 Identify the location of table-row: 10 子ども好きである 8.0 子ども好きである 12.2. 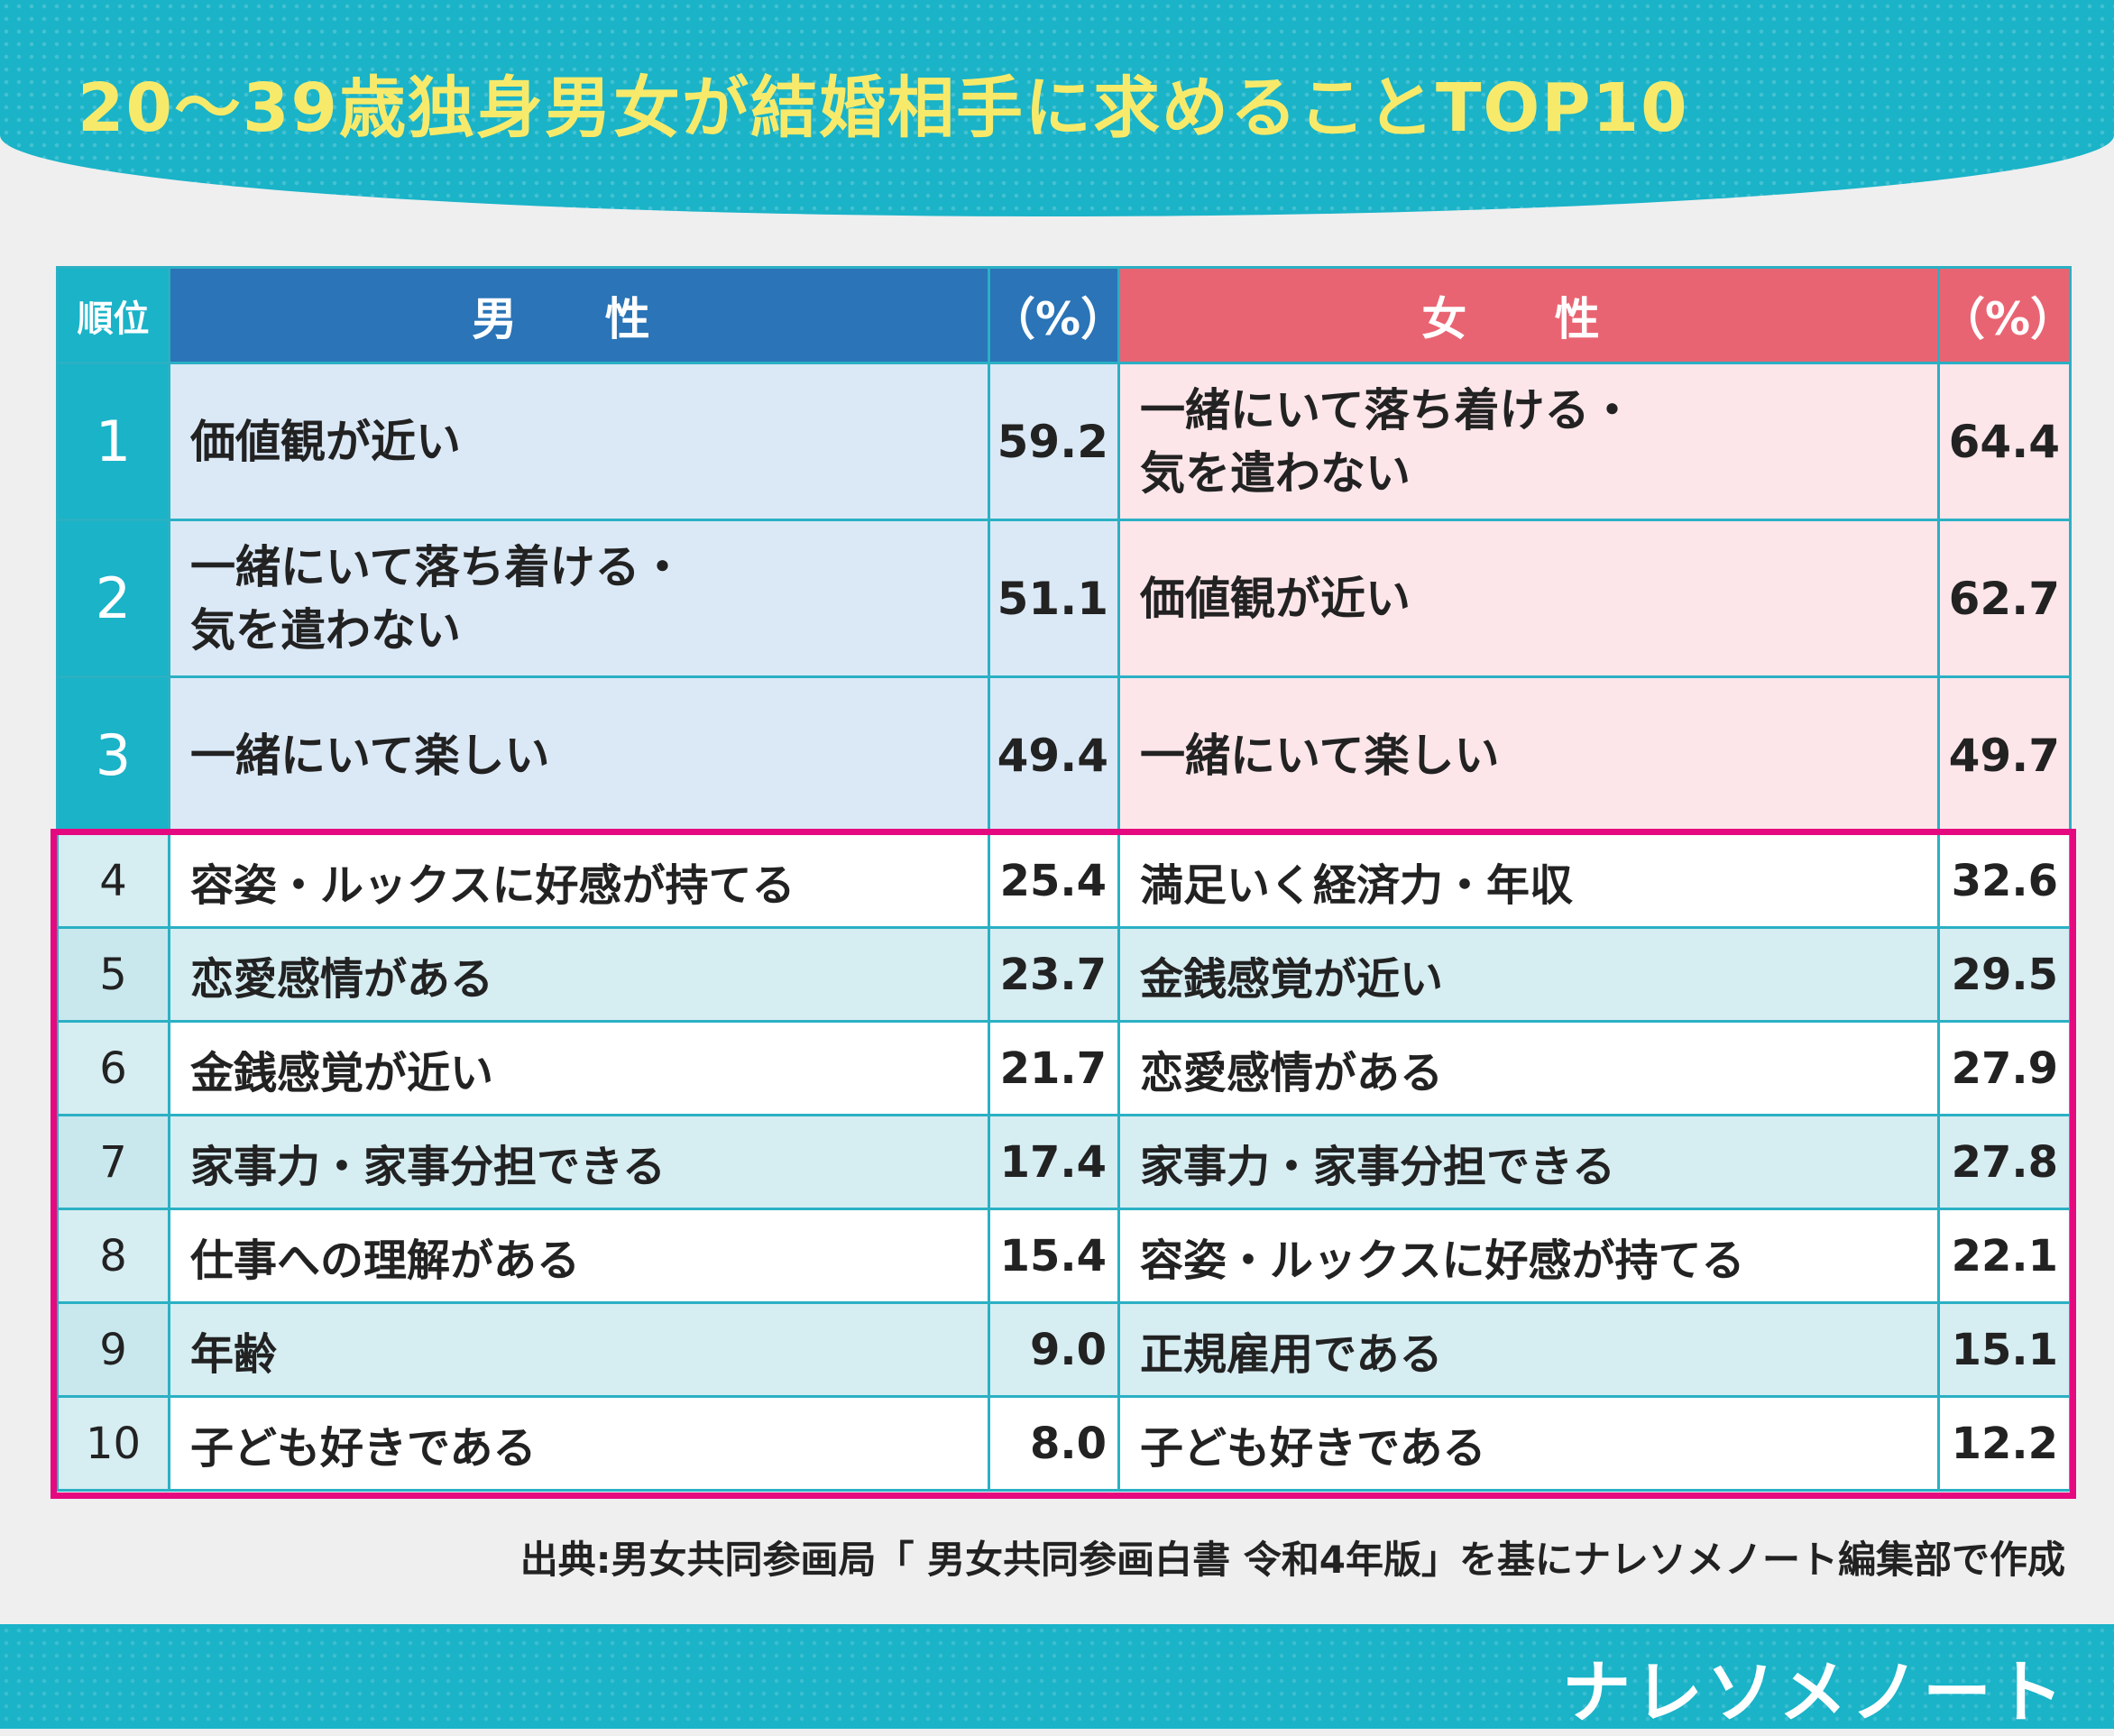
(1064, 1443).